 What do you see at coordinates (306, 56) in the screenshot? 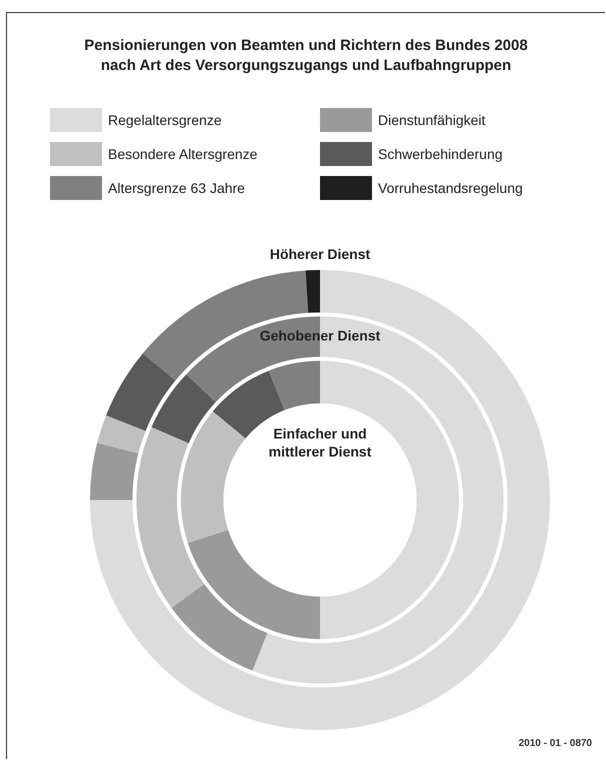
I see `chart-title: Pensionierungen von Beamten und Richtern des Bundes 2008 nach Art des Versorgungszugangs und Laufbahngruppen` at bounding box center [306, 56].